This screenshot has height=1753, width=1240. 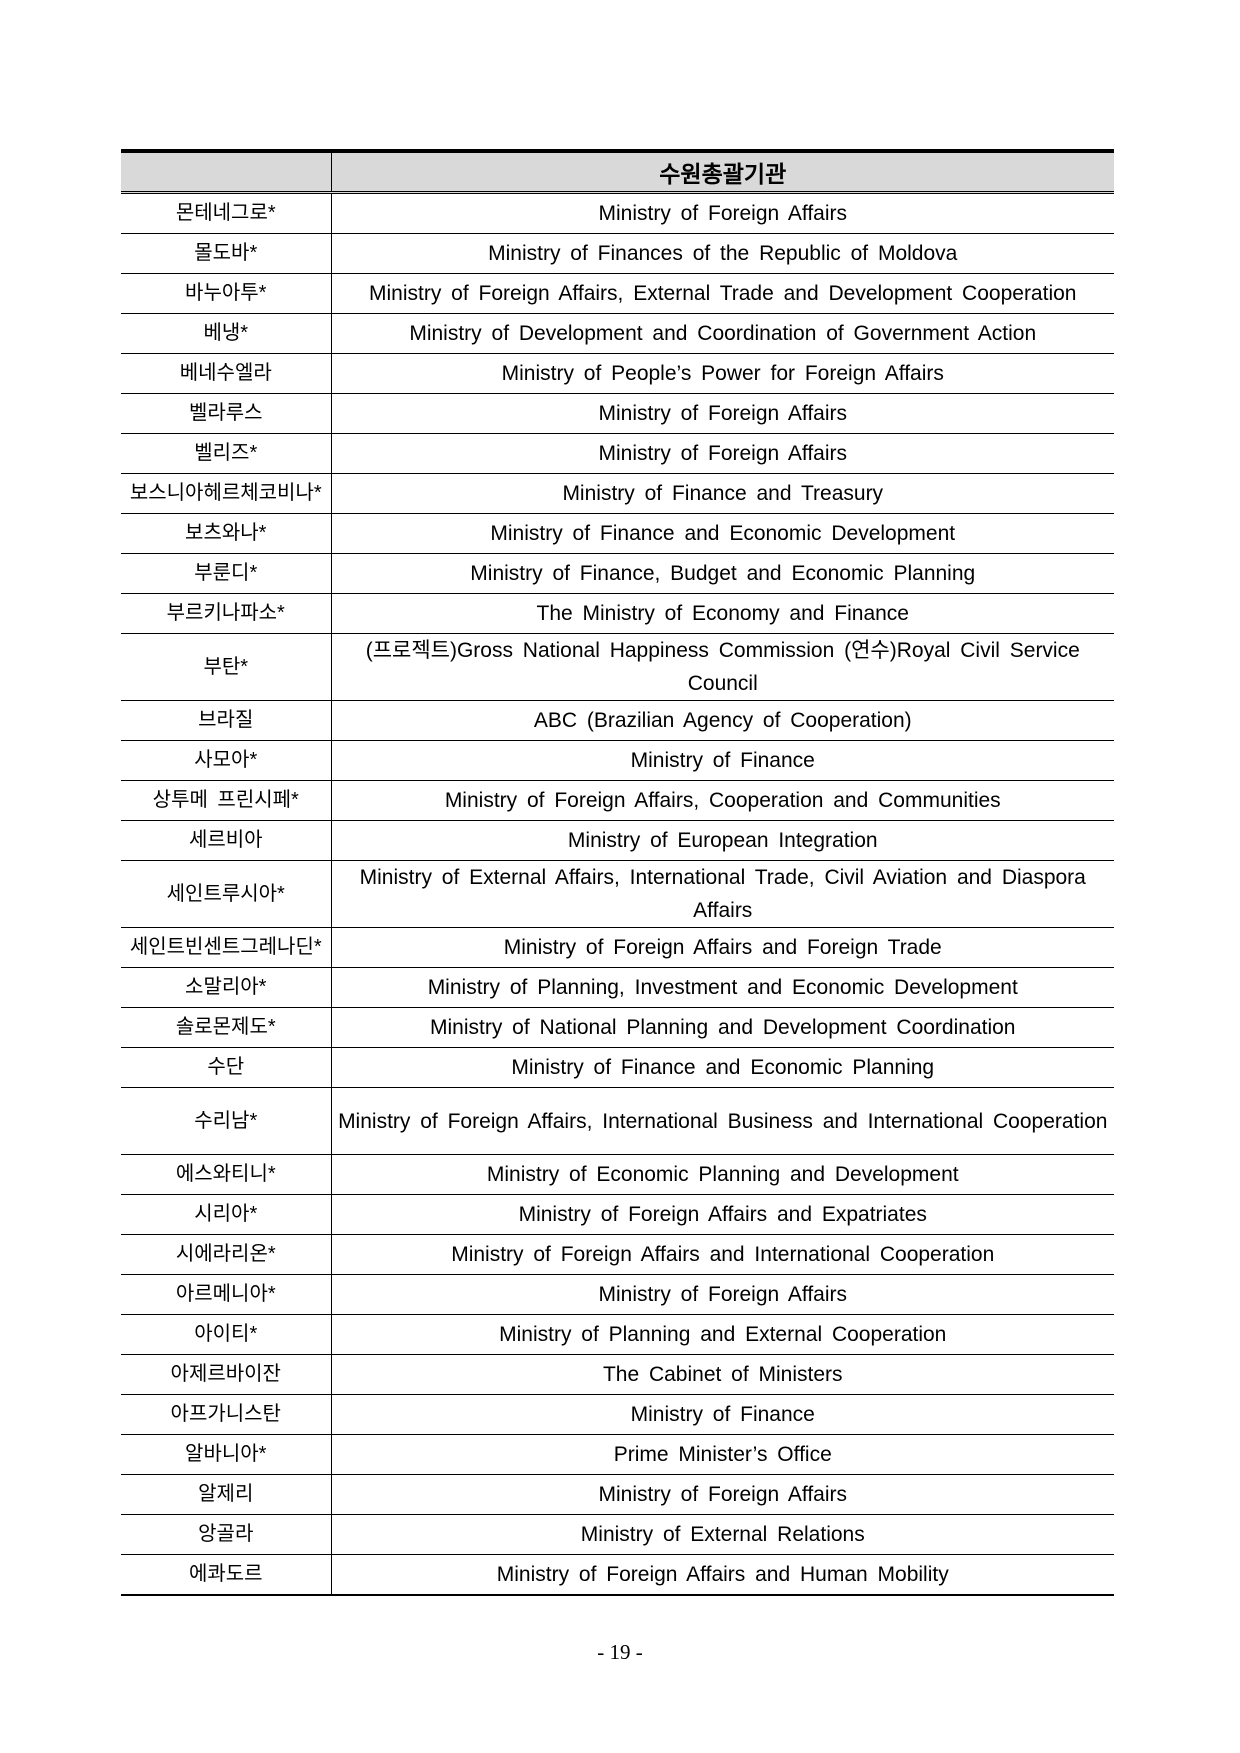 What do you see at coordinates (722, 720) in the screenshot?
I see `agency-cell: ABC (Brazilian Agency of Cooperation)` at bounding box center [722, 720].